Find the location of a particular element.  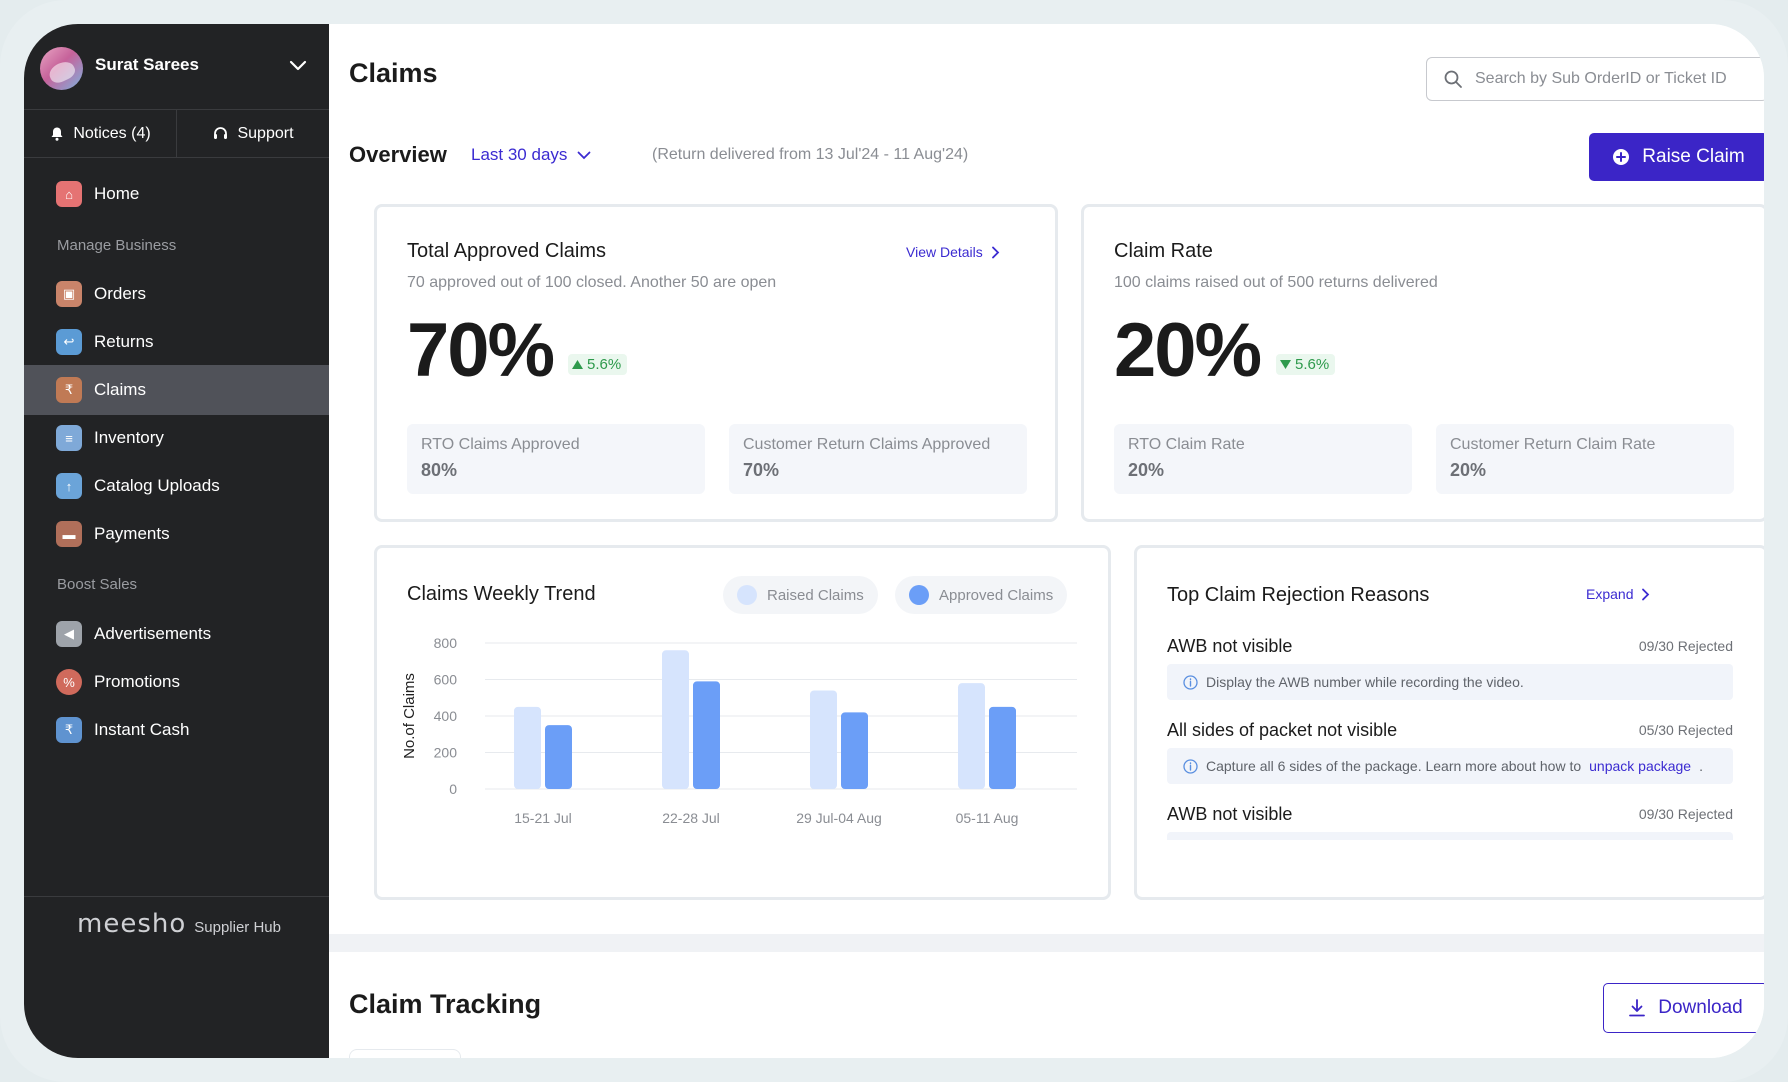

sidebar-item-advertisements: ◀ Advertisements is located at coordinates (176, 634).